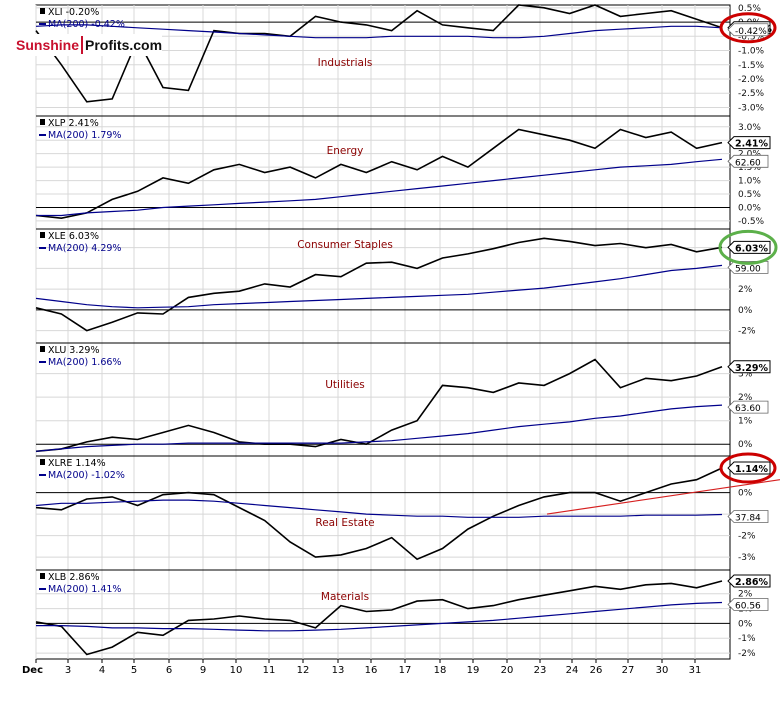  What do you see at coordinates (344, 523) in the screenshot?
I see `sector-title: Real Estate` at bounding box center [344, 523].